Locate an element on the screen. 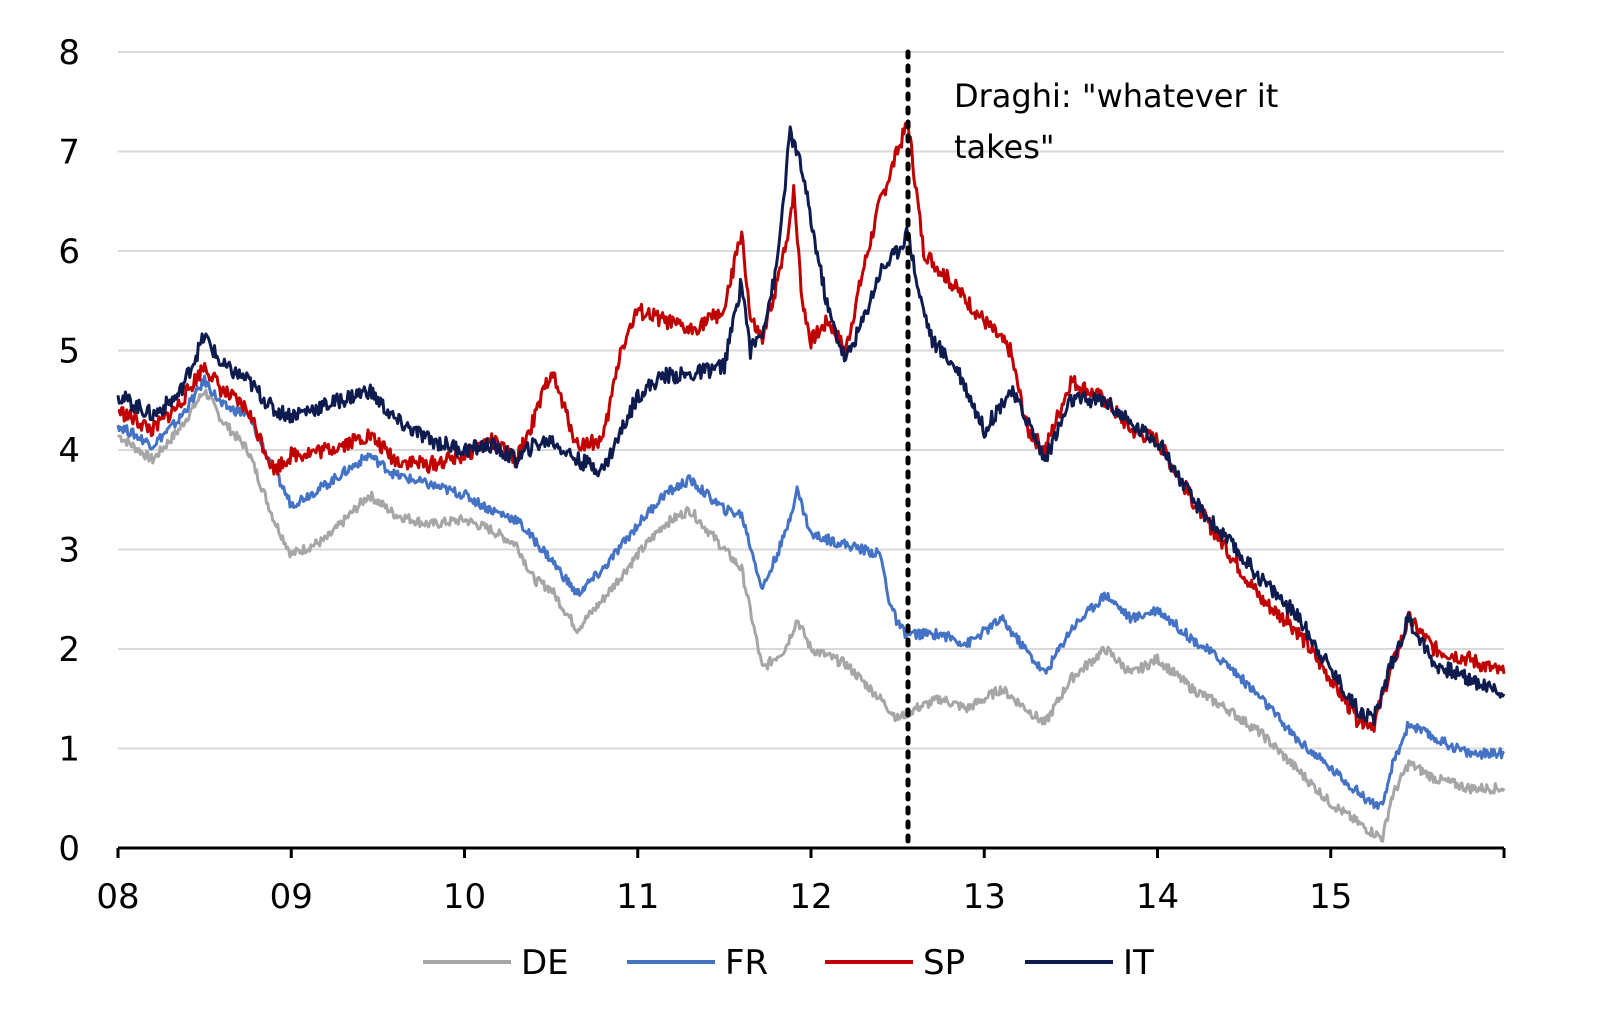 The height and width of the screenshot is (1017, 1600). y-tick-label: 2 is located at coordinates (69, 650).